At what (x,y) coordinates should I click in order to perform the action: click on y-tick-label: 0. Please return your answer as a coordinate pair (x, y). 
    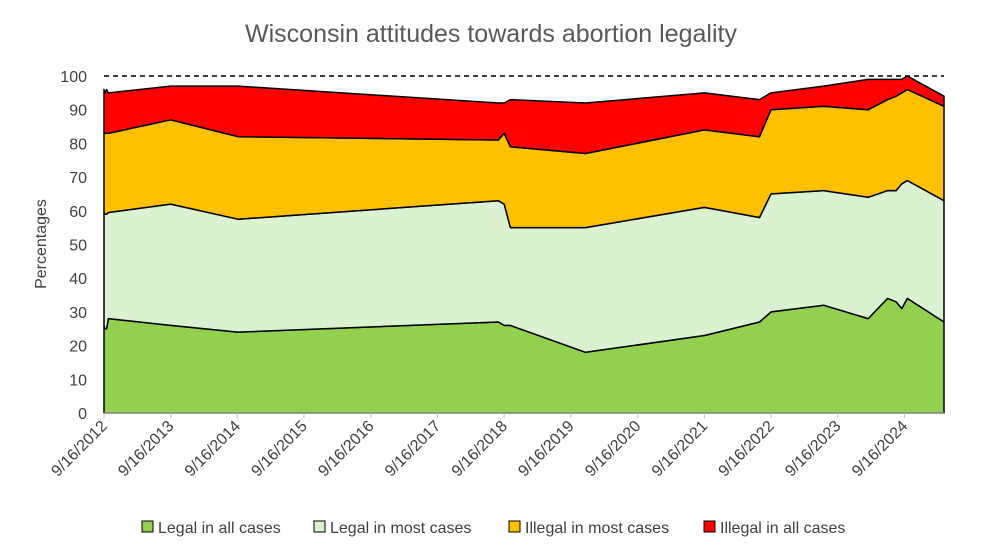
    Looking at the image, I should click on (82, 414).